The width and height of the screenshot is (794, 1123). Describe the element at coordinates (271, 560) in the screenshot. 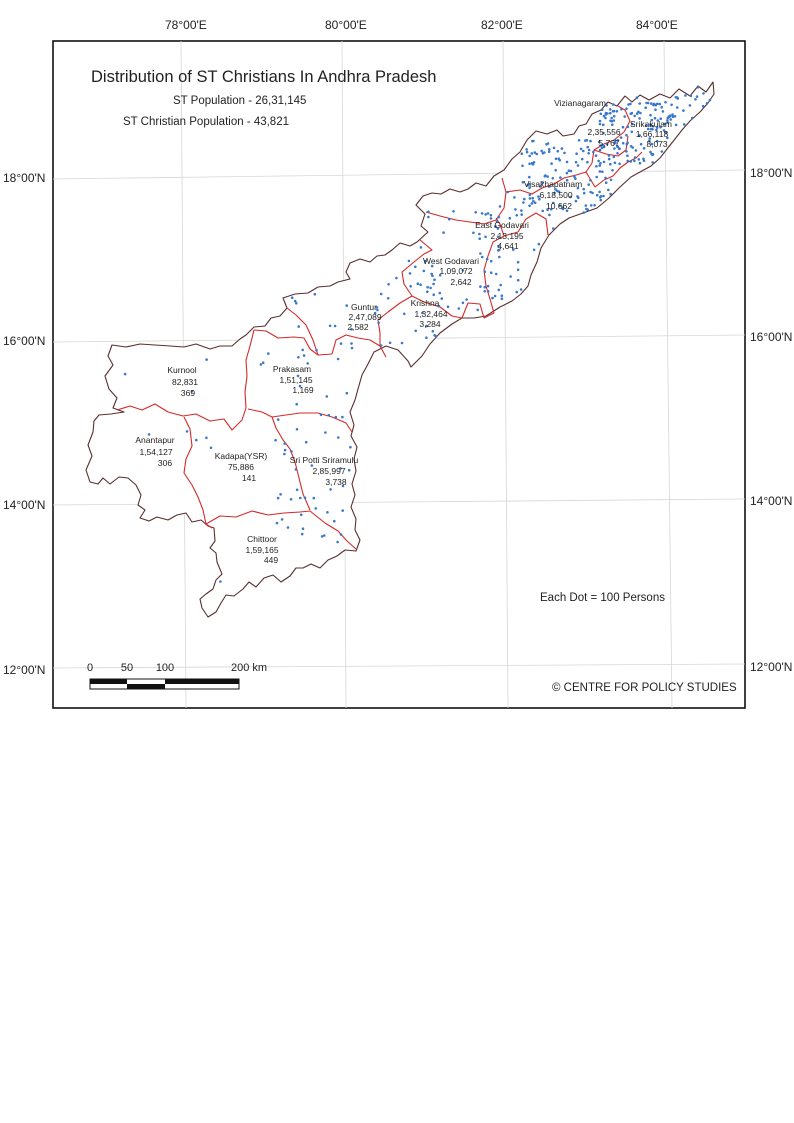

I see `district-christians-chittoor: 449` at that location.